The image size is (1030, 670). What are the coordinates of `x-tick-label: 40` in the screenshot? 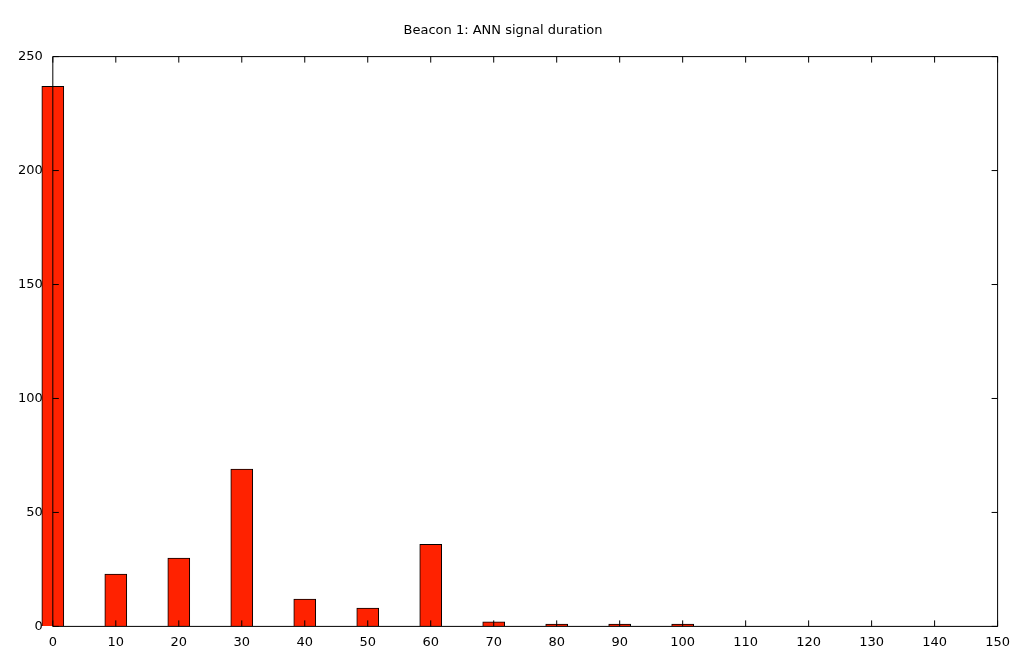 It's located at (305, 641).